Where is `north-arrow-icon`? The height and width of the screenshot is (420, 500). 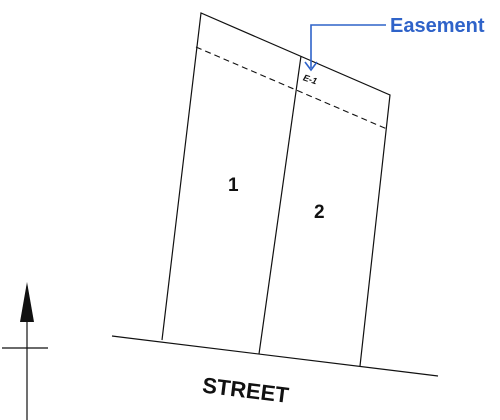 north-arrow-icon is located at coordinates (25, 351).